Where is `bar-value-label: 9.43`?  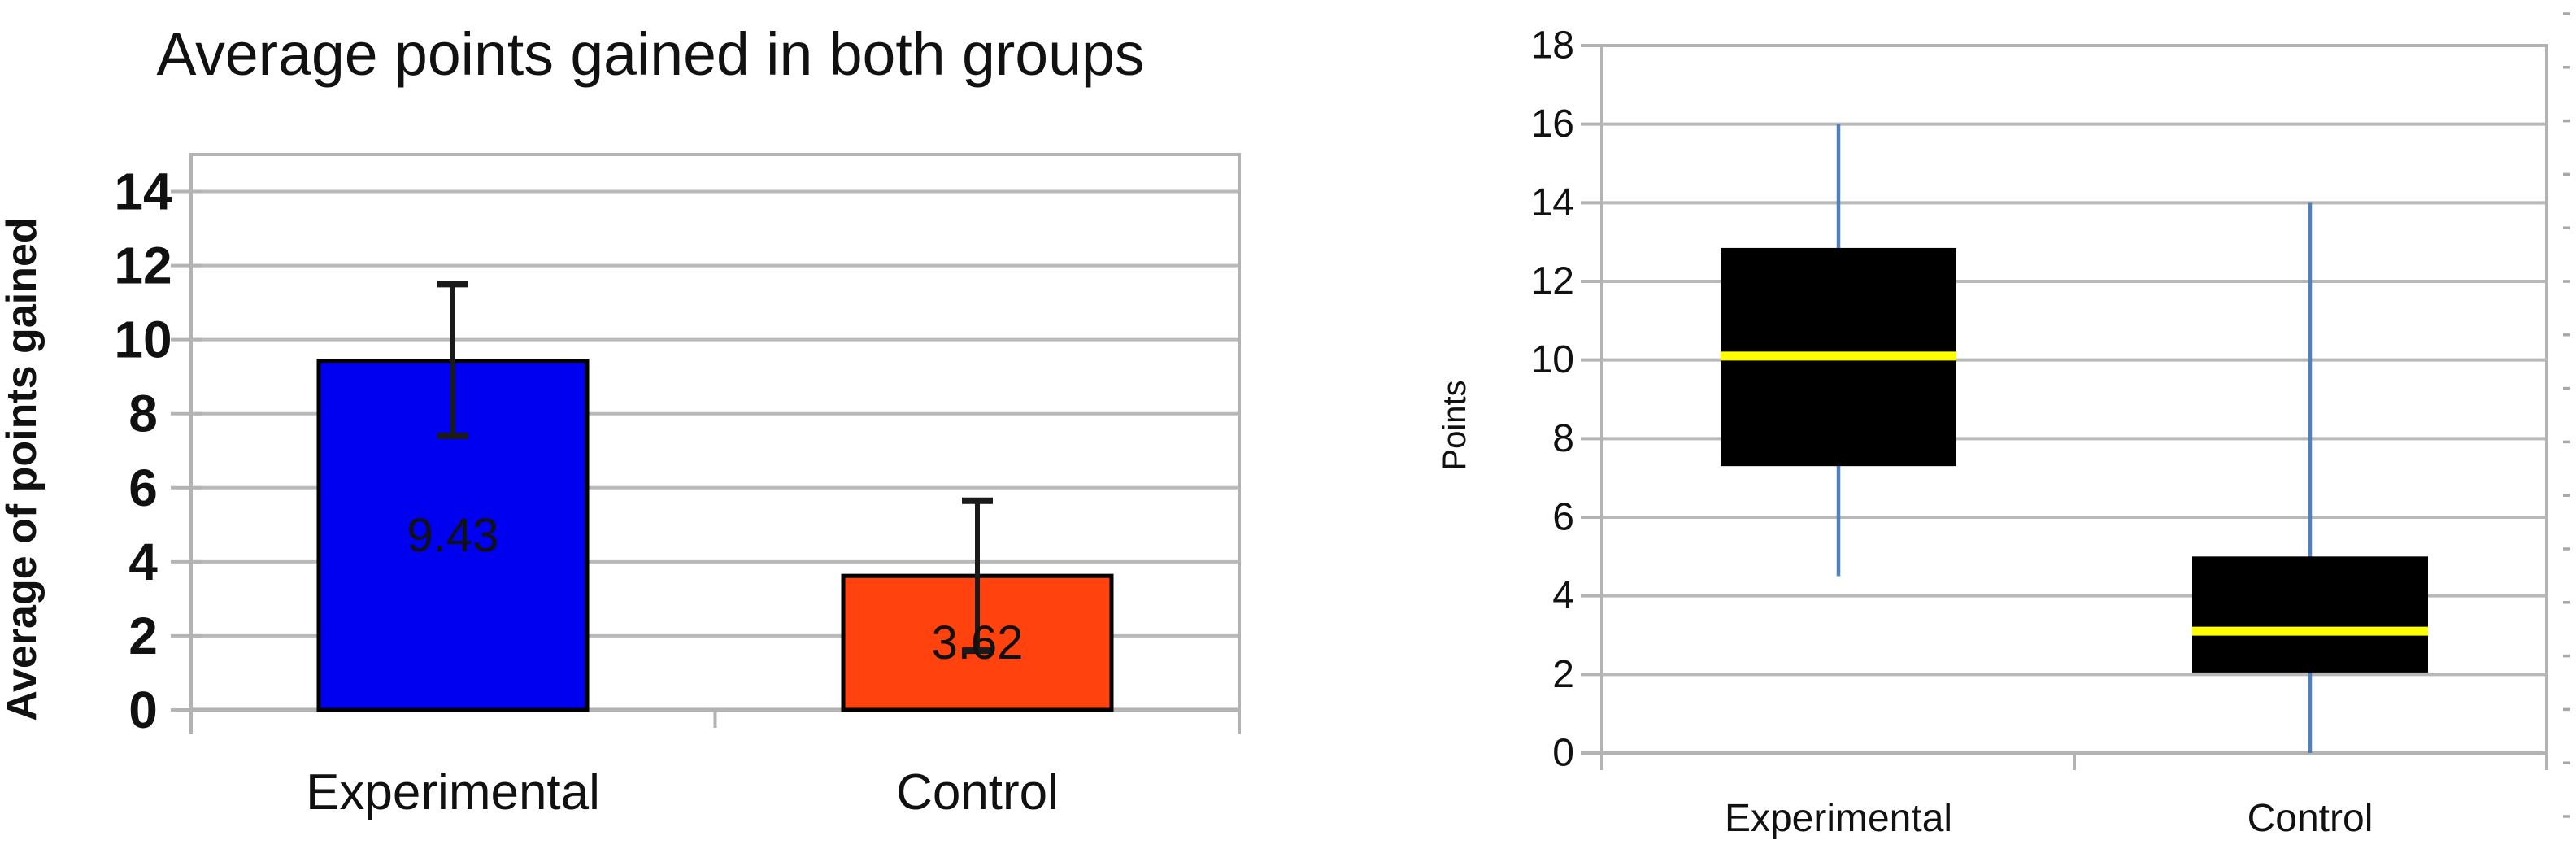
bar-value-label: 9.43 is located at coordinates (453, 536).